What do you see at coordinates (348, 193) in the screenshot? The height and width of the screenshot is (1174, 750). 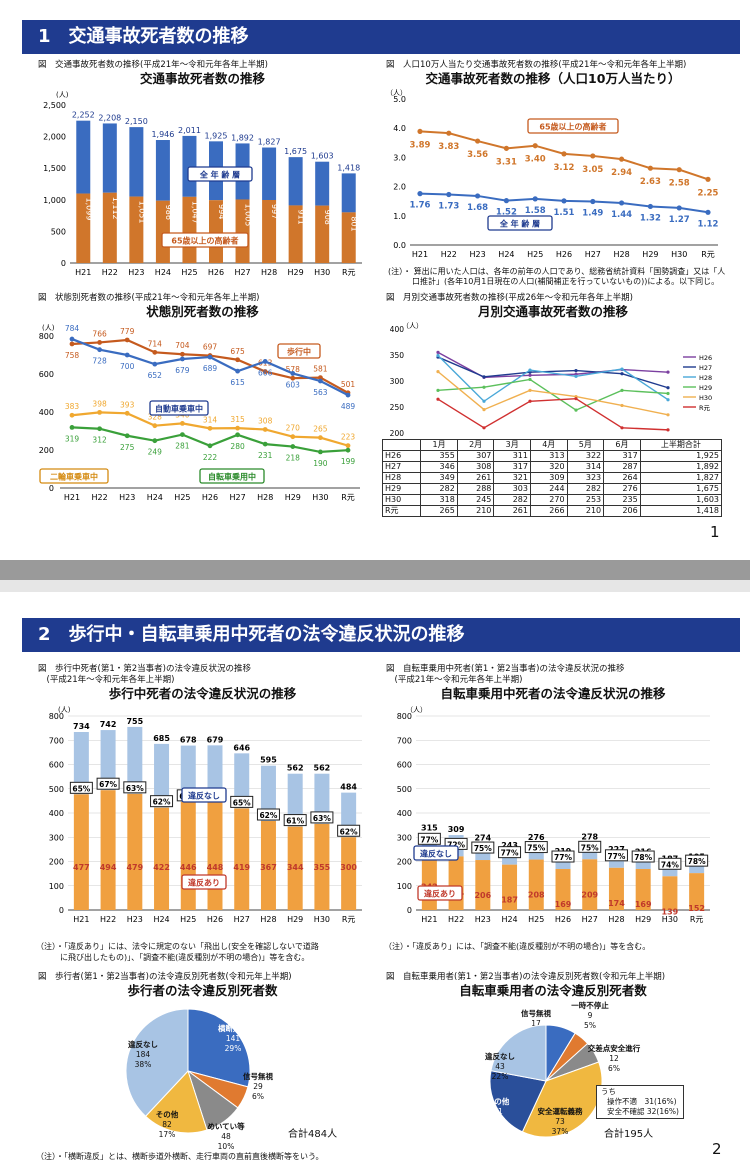 I see `bar-all-ages` at bounding box center [348, 193].